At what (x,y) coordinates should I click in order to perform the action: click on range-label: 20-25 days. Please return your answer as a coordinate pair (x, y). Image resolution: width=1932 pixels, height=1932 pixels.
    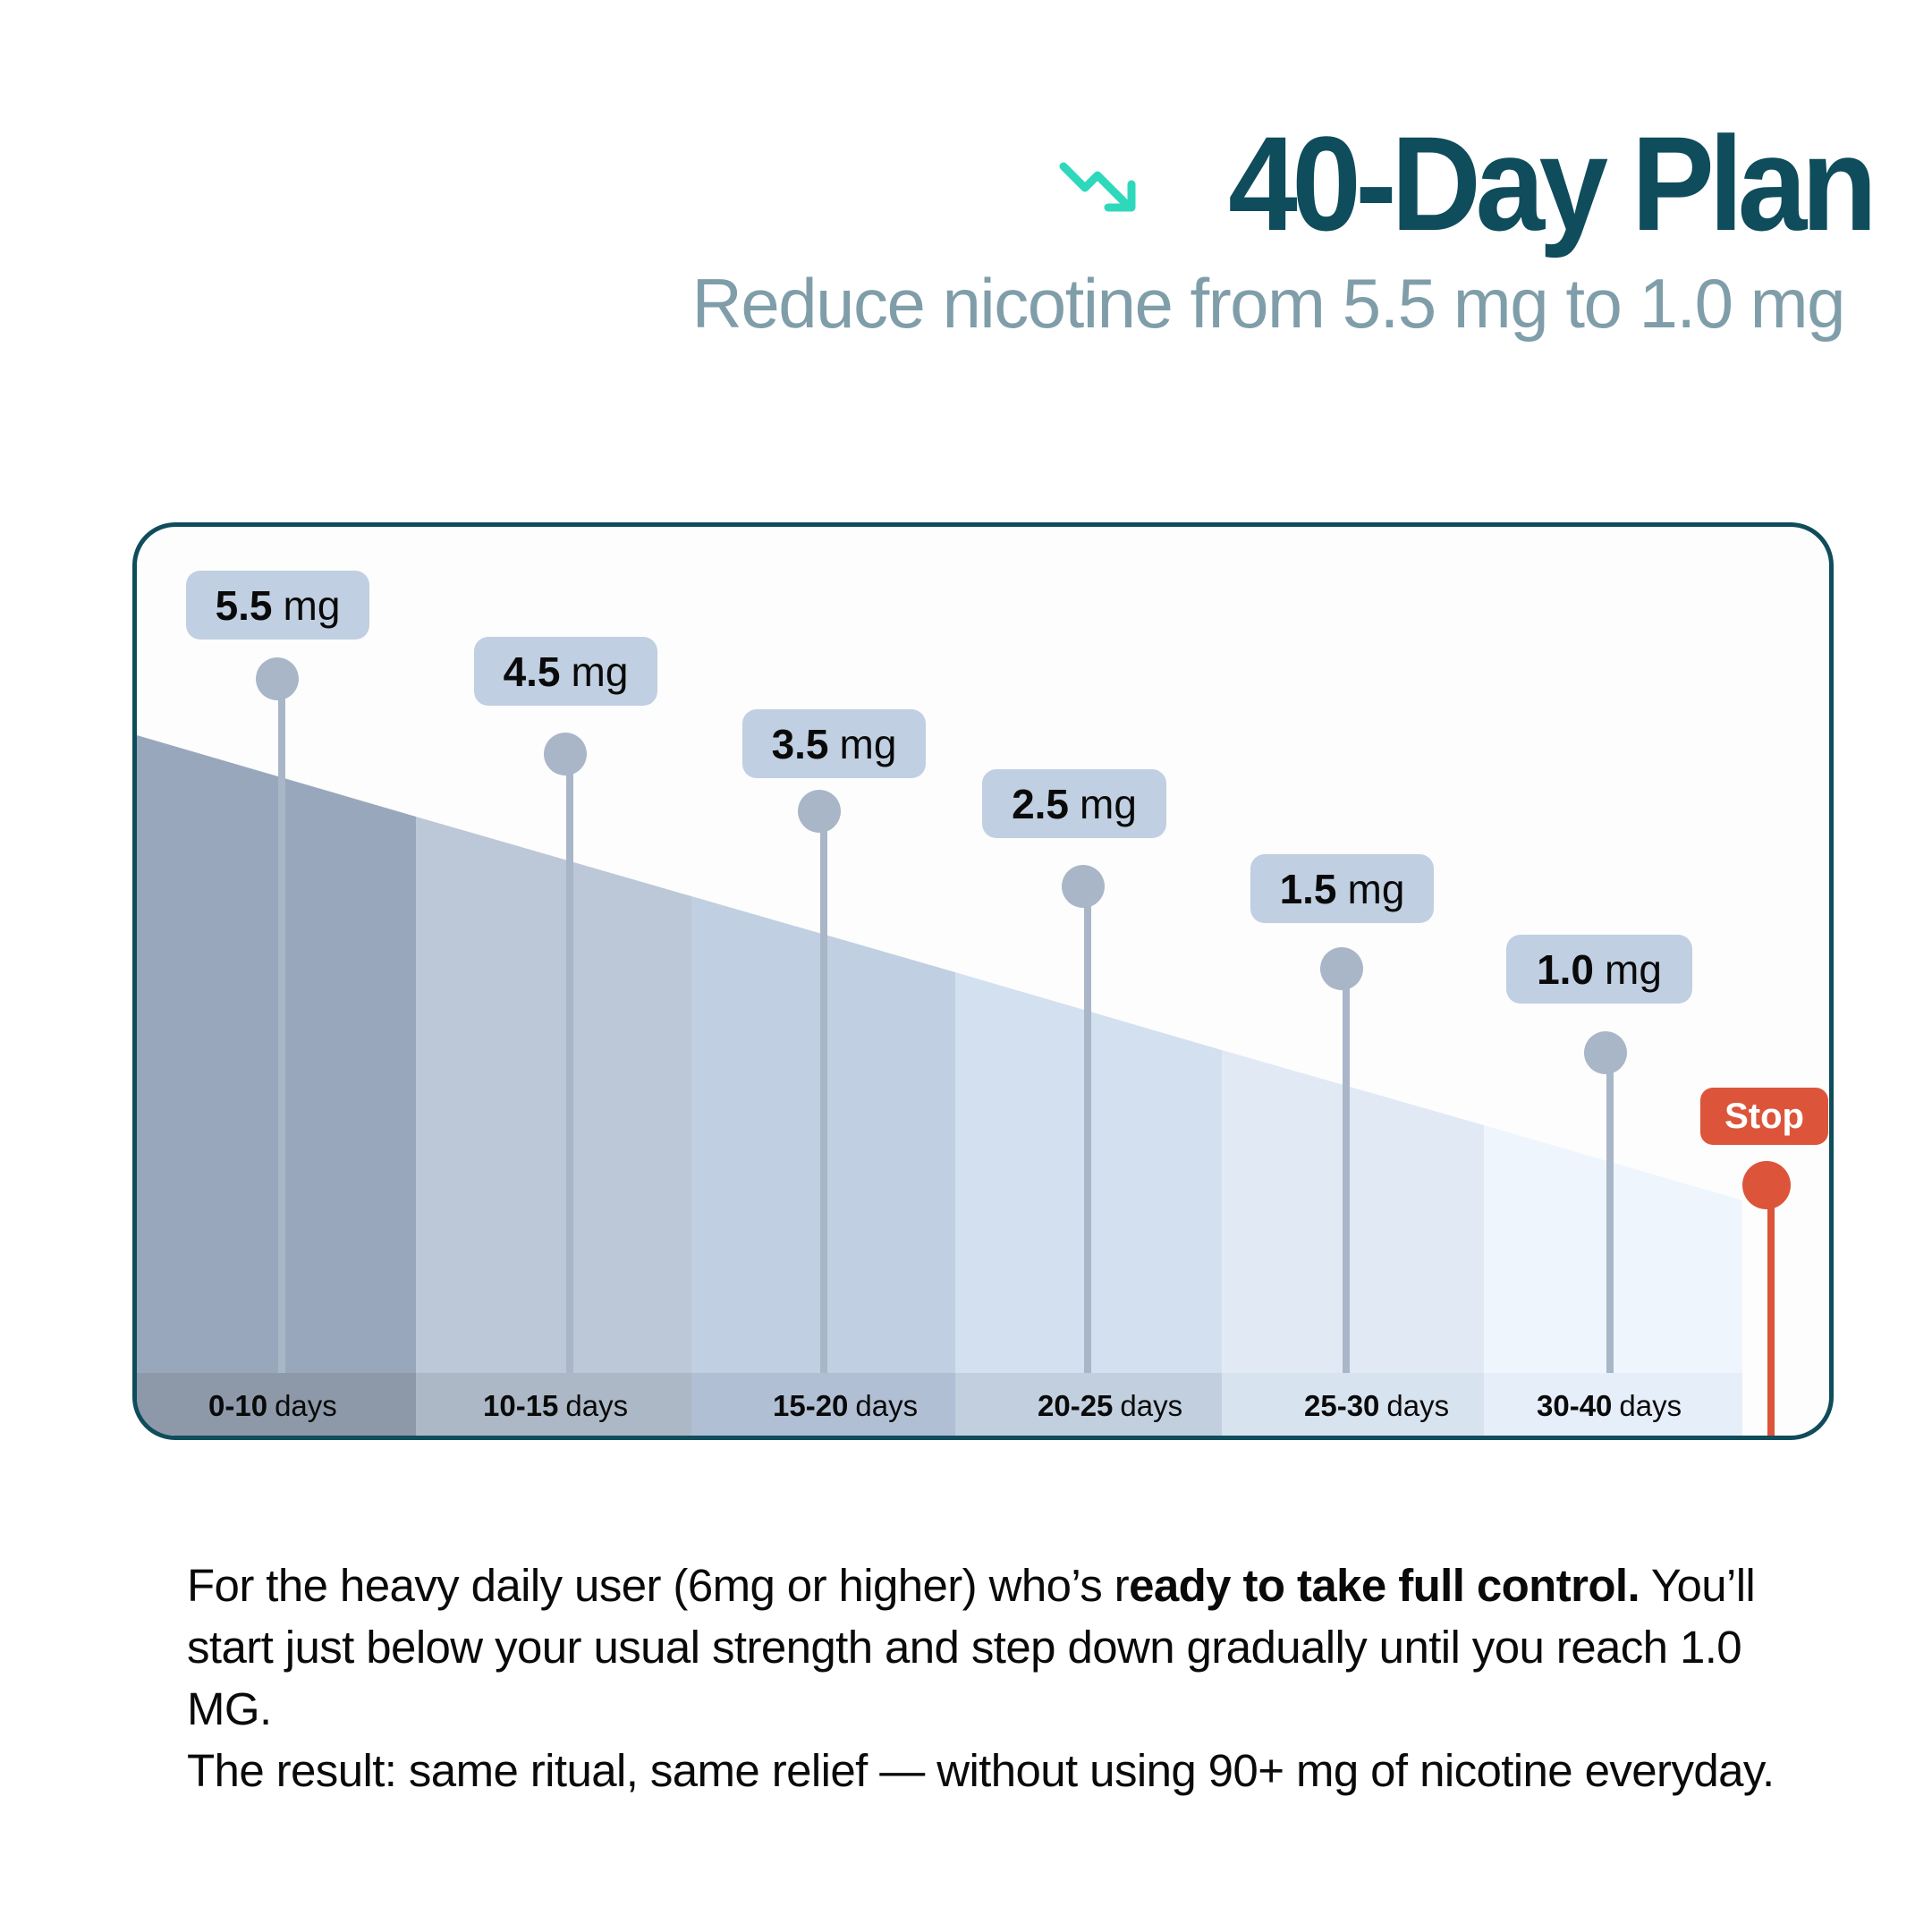
    Looking at the image, I should click on (1110, 1405).